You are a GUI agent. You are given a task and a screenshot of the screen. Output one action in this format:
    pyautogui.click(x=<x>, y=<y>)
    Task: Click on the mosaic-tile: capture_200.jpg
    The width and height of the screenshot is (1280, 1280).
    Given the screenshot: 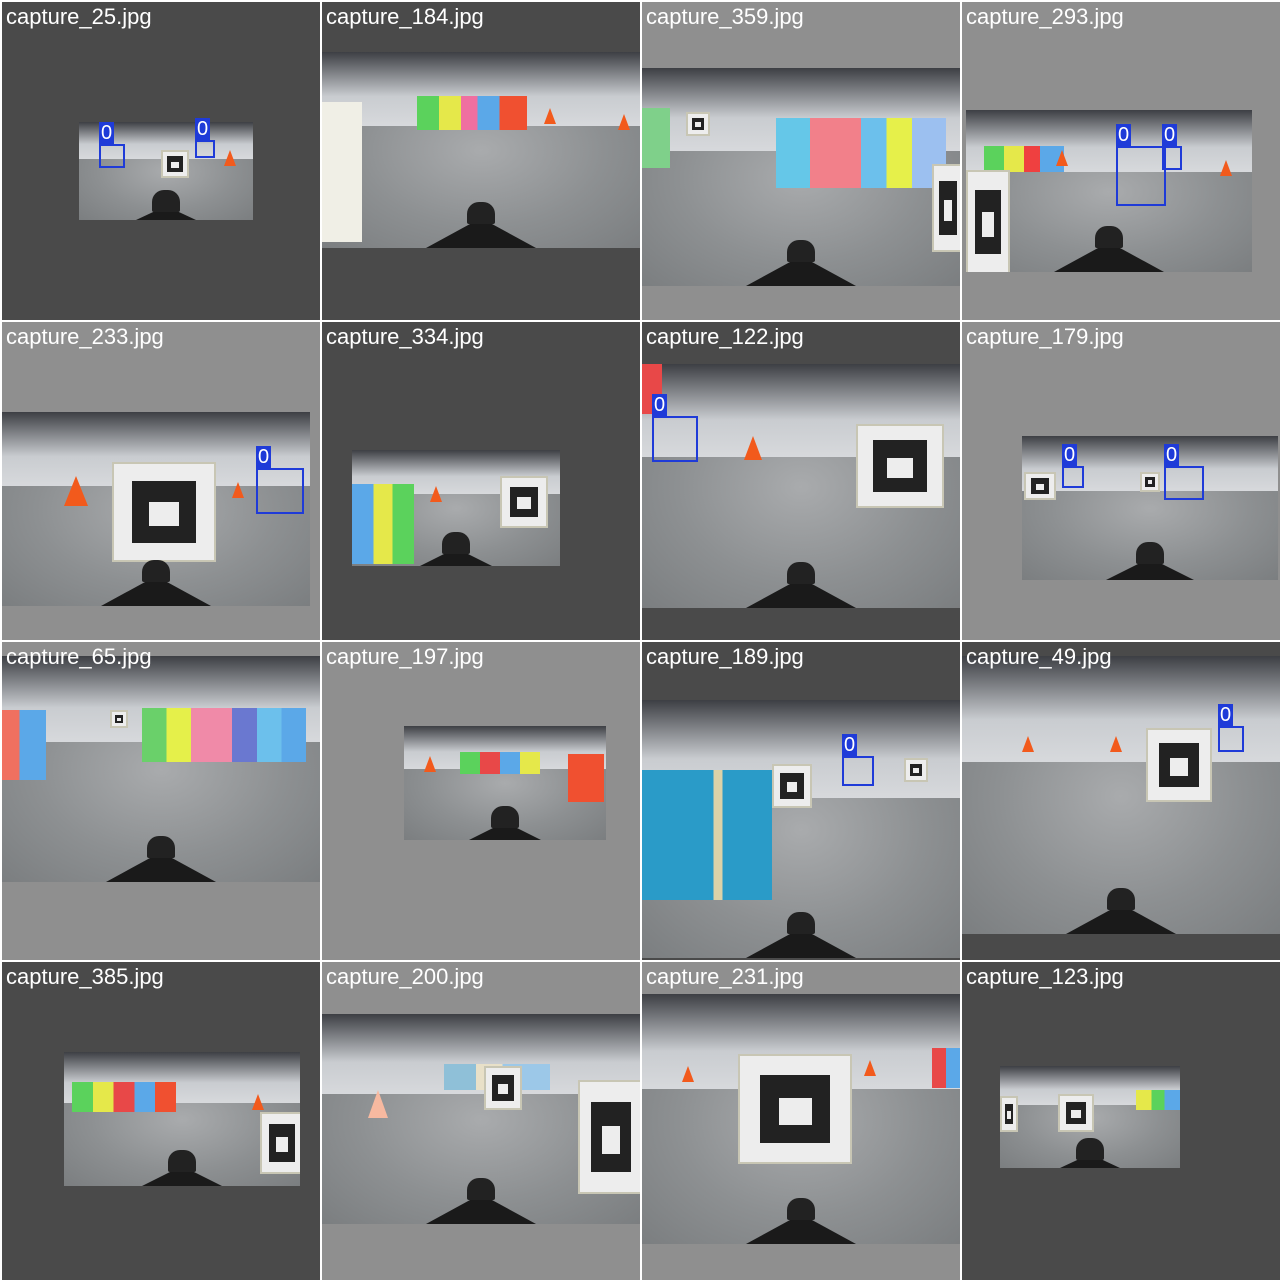 What is the action you would take?
    pyautogui.click(x=481, y=1121)
    